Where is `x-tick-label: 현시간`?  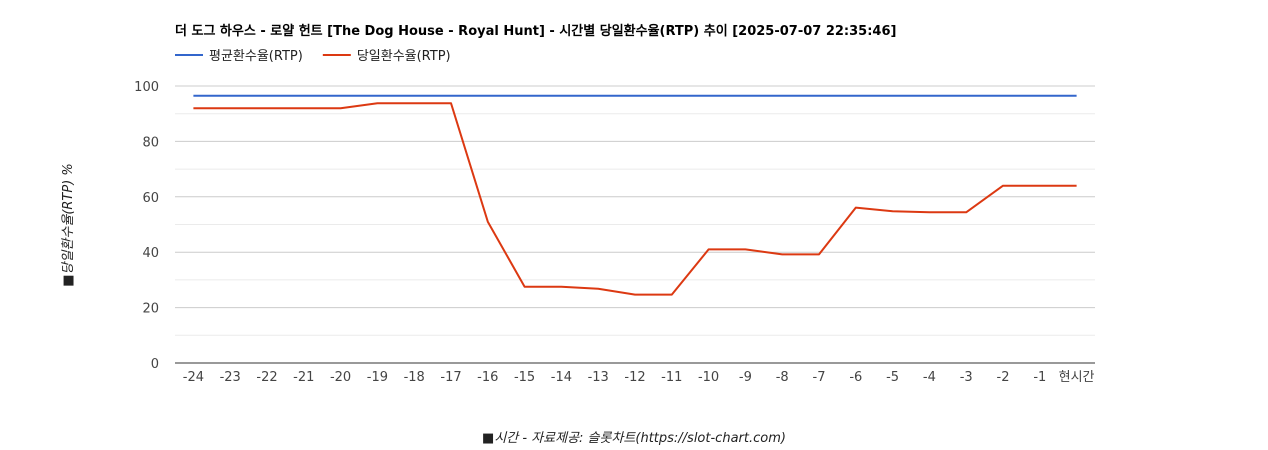 x-tick-label: 현시간 is located at coordinates (1077, 377).